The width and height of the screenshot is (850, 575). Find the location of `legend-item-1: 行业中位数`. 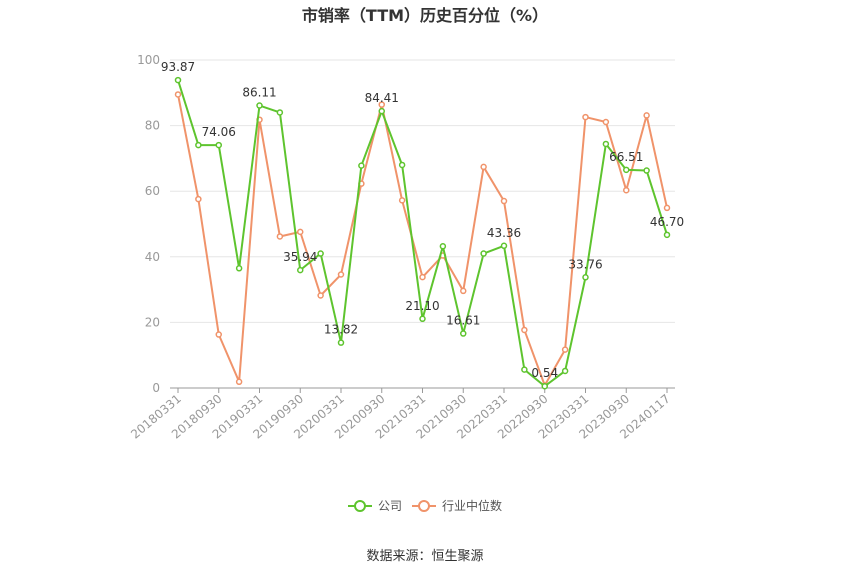

legend-item-1: 行业中位数 is located at coordinates (457, 505).